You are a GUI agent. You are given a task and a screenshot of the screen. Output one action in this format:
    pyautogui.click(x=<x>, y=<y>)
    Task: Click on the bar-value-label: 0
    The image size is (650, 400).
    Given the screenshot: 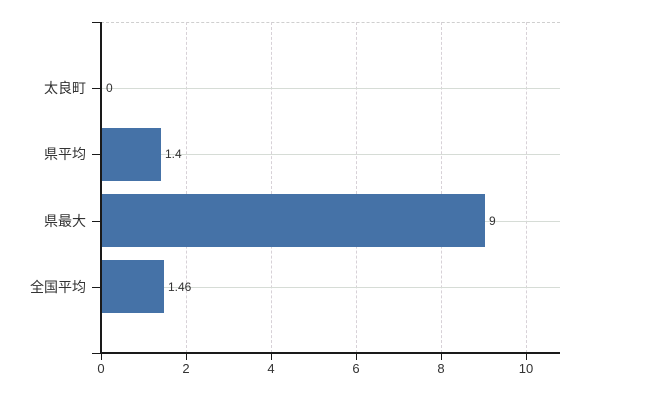 What is the action you would take?
    pyautogui.click(x=109, y=88)
    